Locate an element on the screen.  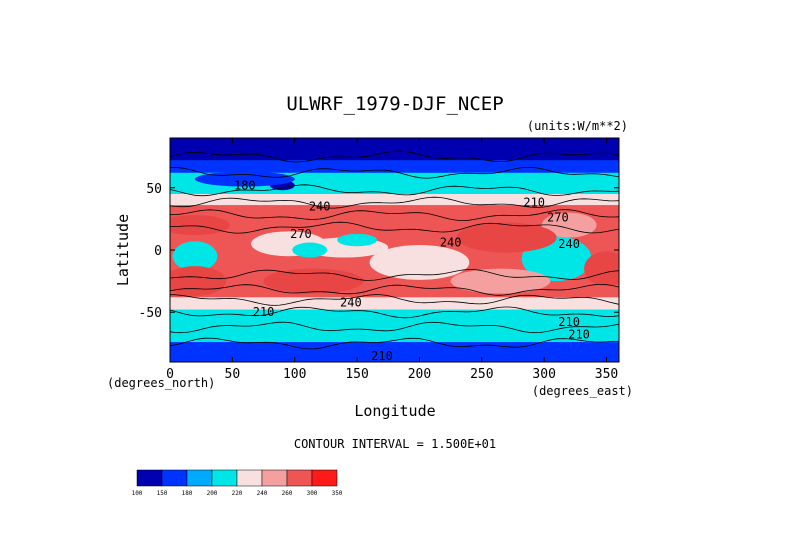
x-tick-label: 100 is located at coordinates (294, 374).